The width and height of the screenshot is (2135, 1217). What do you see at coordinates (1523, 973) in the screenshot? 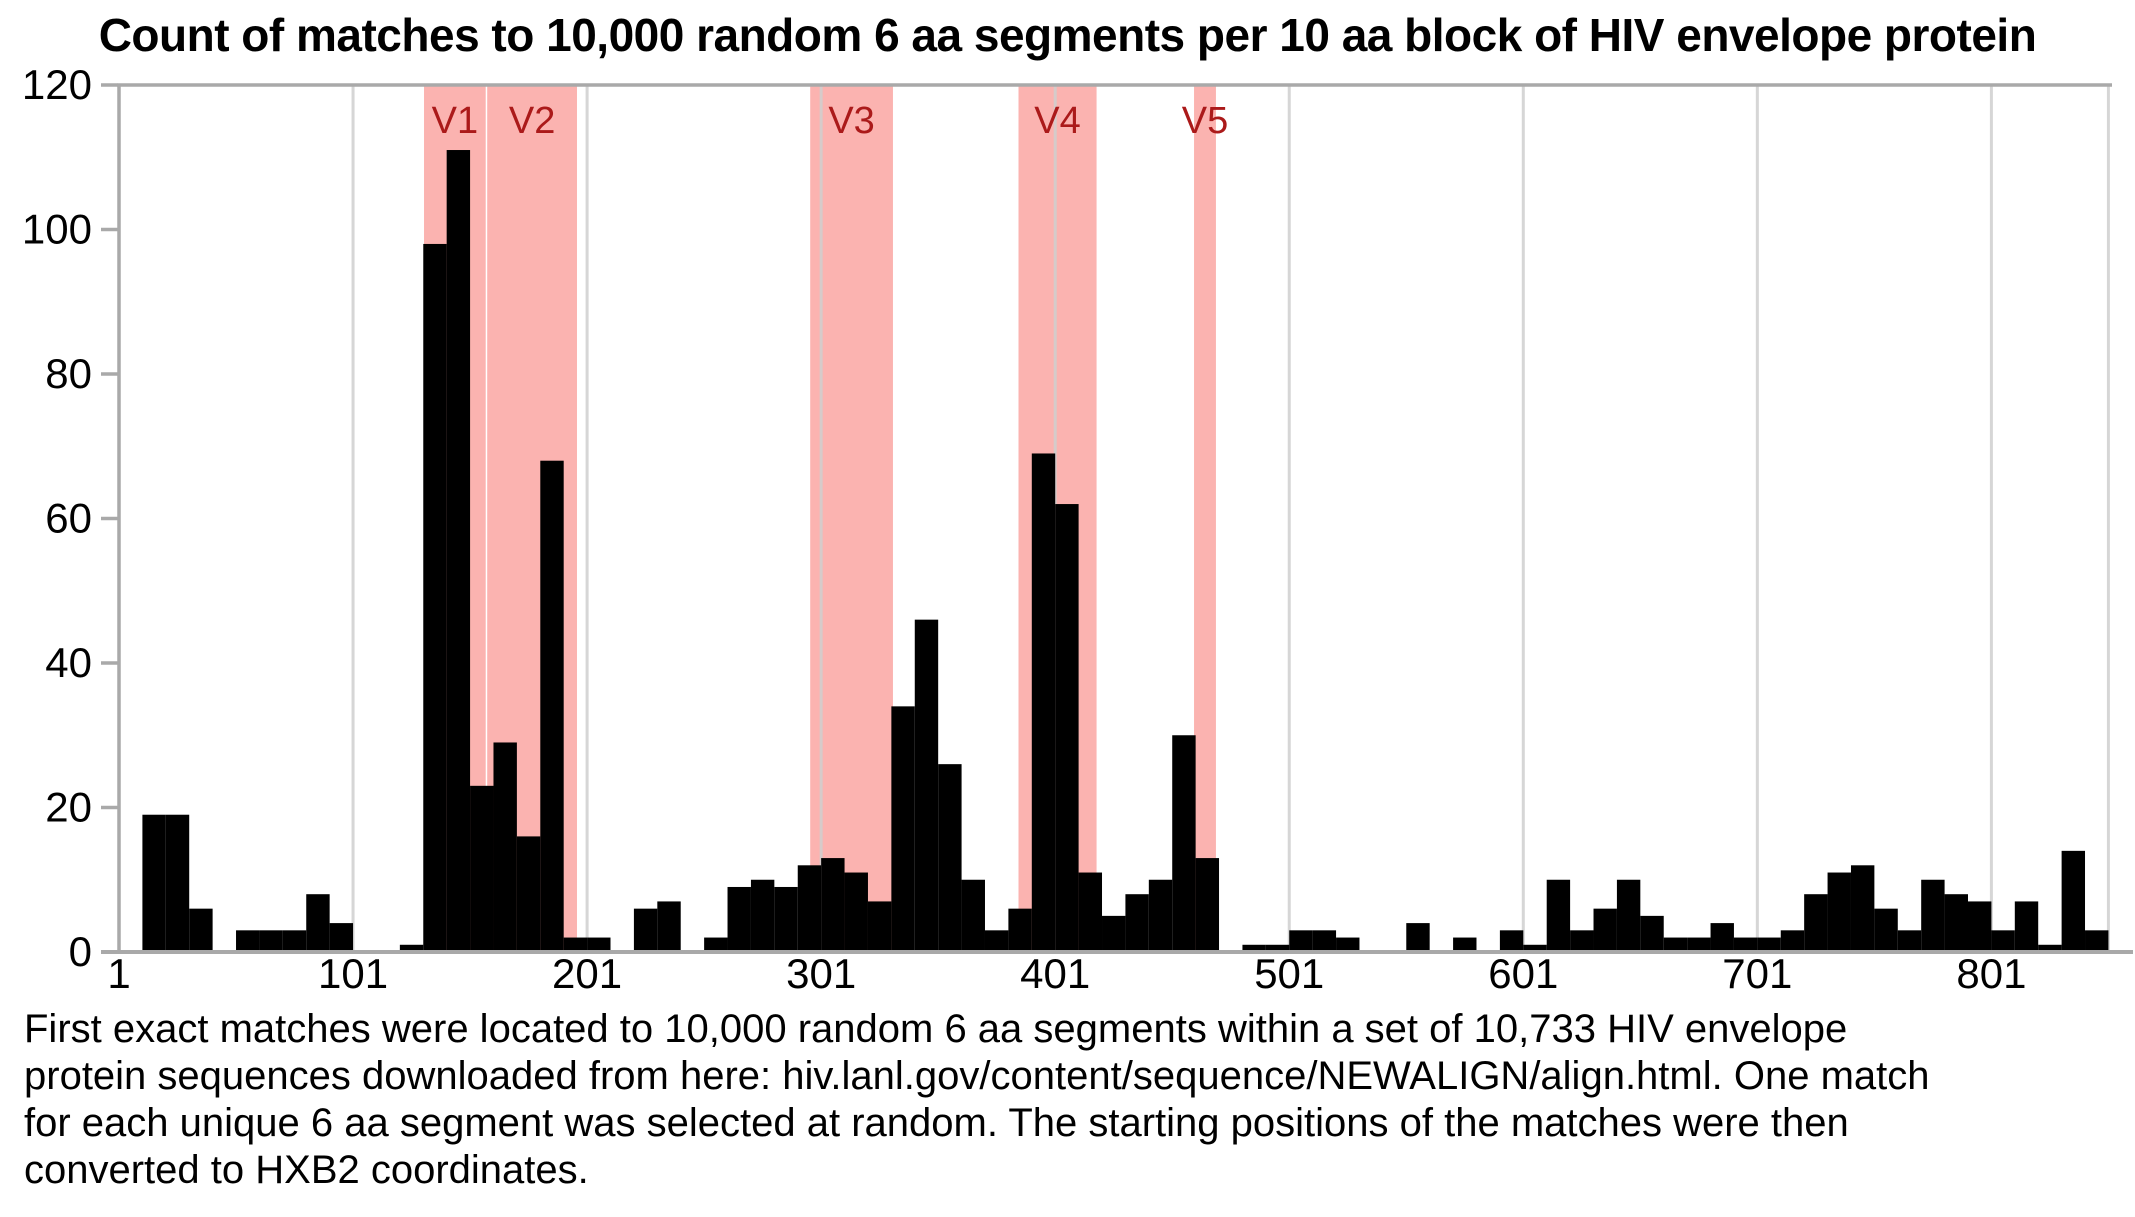
I see `x-tick-label: 601` at bounding box center [1523, 973].